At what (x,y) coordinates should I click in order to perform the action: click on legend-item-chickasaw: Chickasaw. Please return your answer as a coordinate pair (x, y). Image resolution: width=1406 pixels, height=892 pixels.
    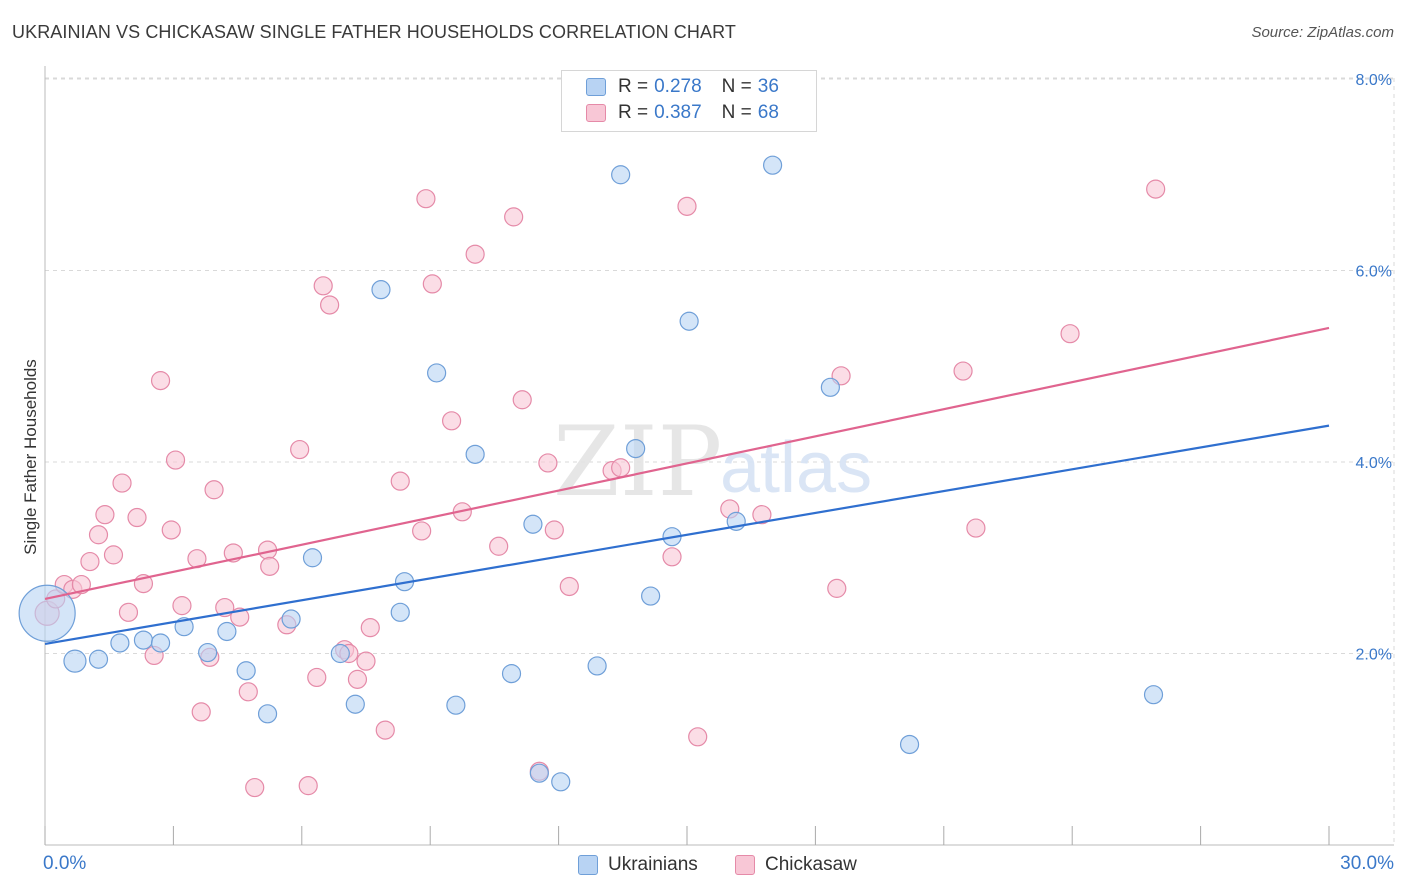
    Looking at the image, I should click on (796, 865).